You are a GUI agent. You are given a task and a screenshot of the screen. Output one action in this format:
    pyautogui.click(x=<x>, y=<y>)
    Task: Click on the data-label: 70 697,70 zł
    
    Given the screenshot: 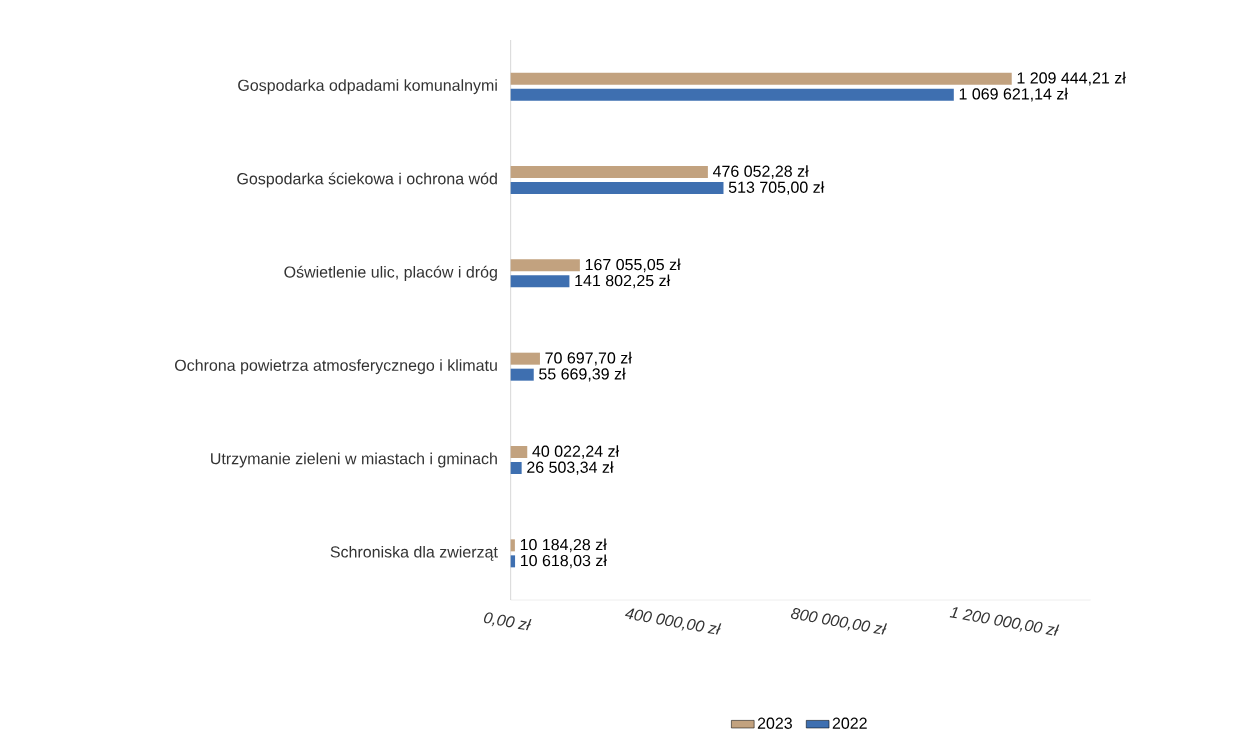 What is the action you would take?
    pyautogui.click(x=588, y=358)
    